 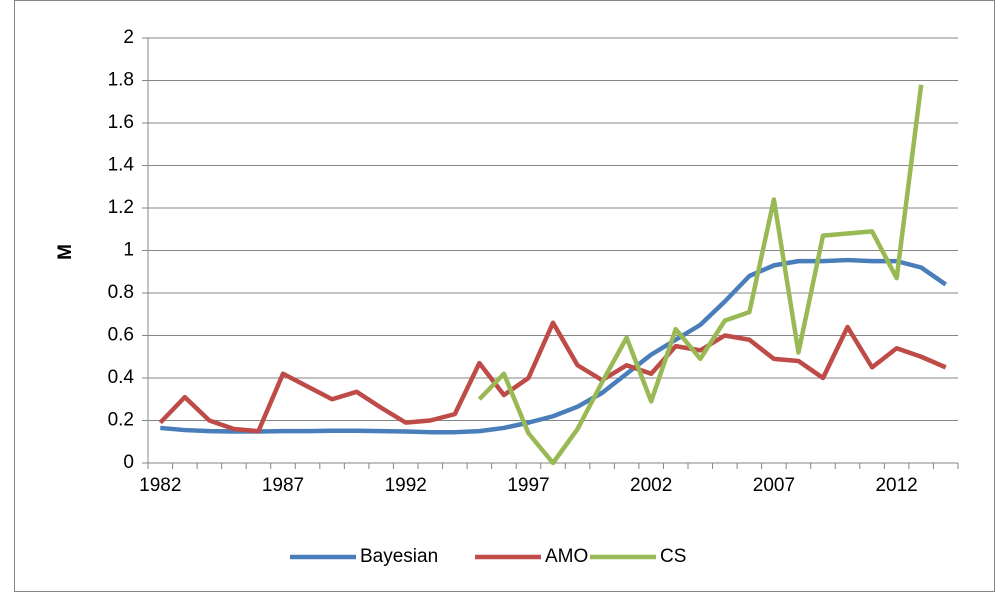 What do you see at coordinates (121, 80) in the screenshot?
I see `y-tick-label: 1.8` at bounding box center [121, 80].